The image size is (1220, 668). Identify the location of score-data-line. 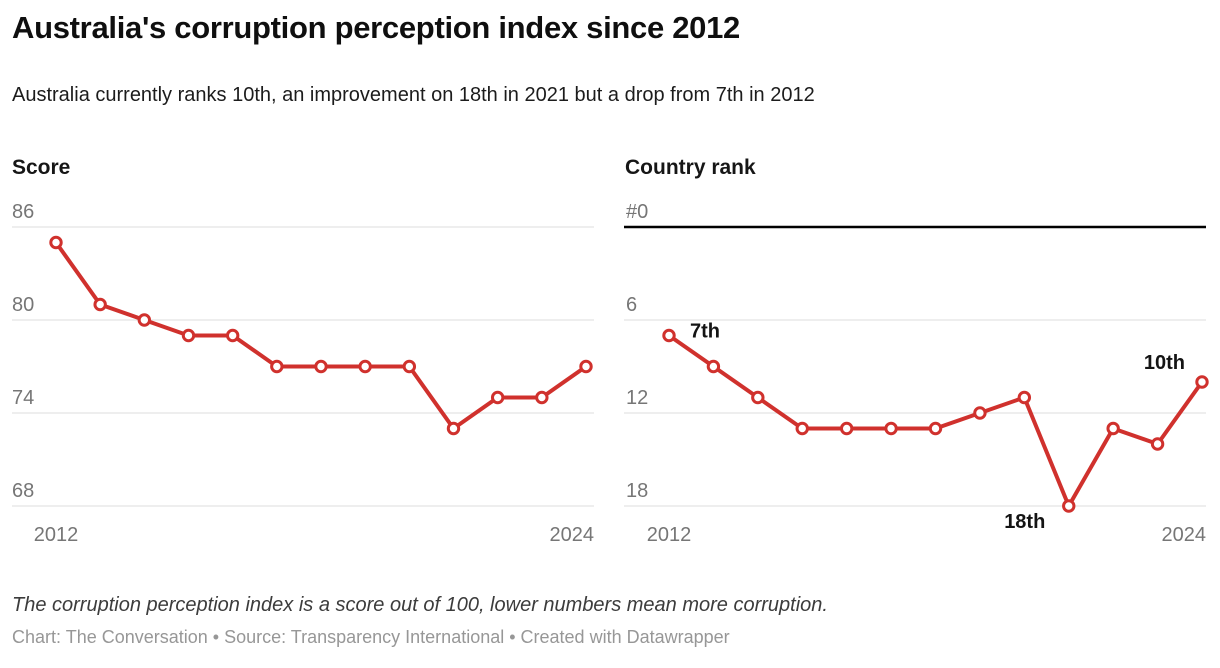
(321, 335).